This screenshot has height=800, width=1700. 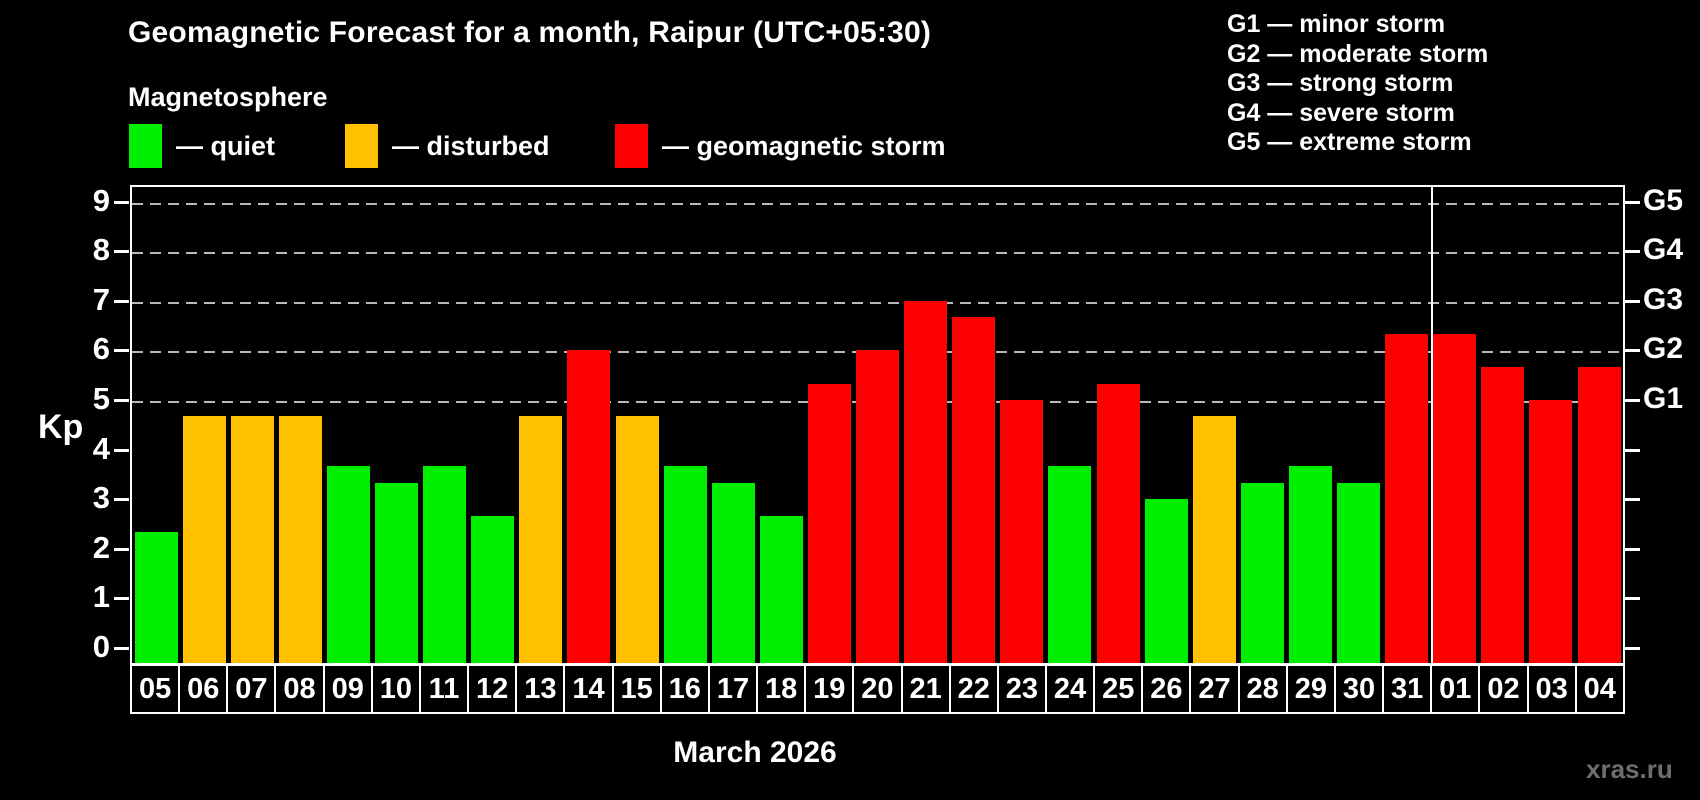 I want to click on day-label-27: 27, so click(x=1215, y=689).